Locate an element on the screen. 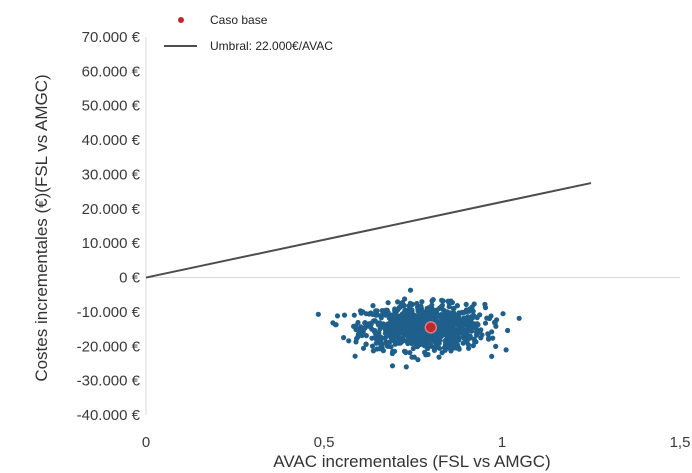  x-axis-title: AVAC incrementales (FSL vs AMGC) is located at coordinates (411, 461).